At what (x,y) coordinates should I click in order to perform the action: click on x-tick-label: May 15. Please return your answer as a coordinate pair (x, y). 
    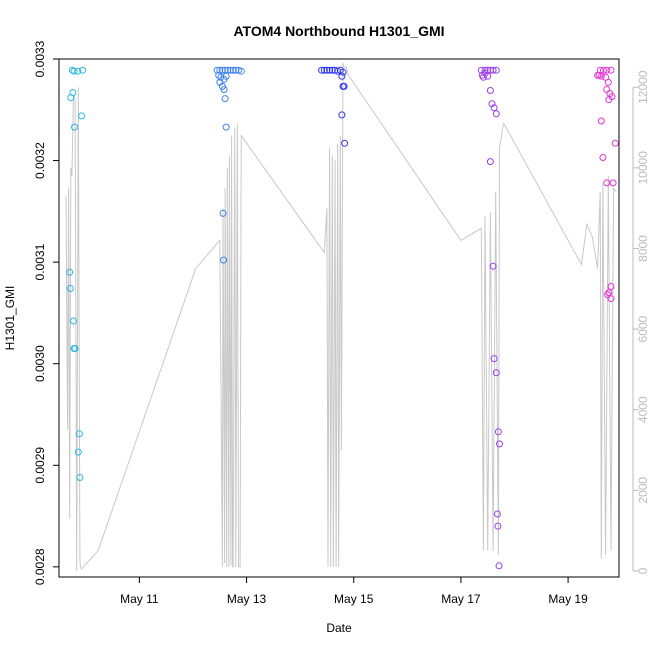
    Looking at the image, I should click on (354, 599).